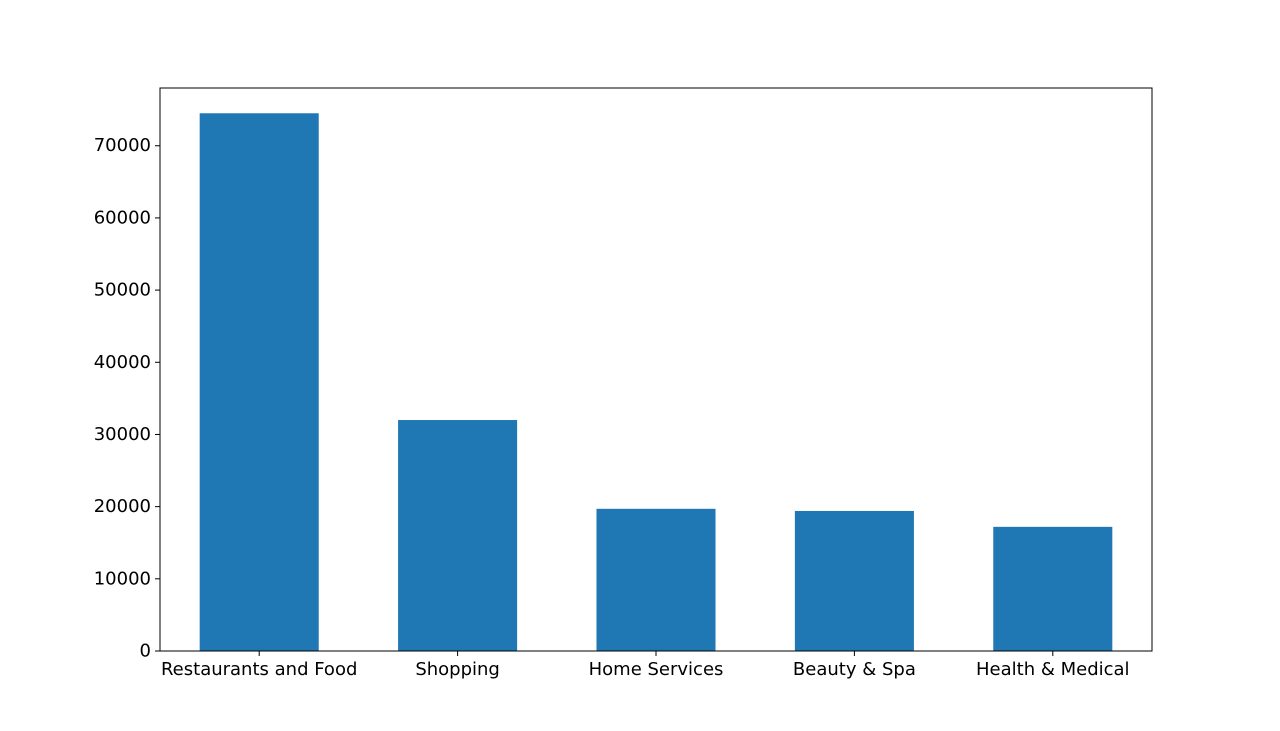 The height and width of the screenshot is (731, 1280). What do you see at coordinates (122, 506) in the screenshot?
I see `y-tick-label: 20000` at bounding box center [122, 506].